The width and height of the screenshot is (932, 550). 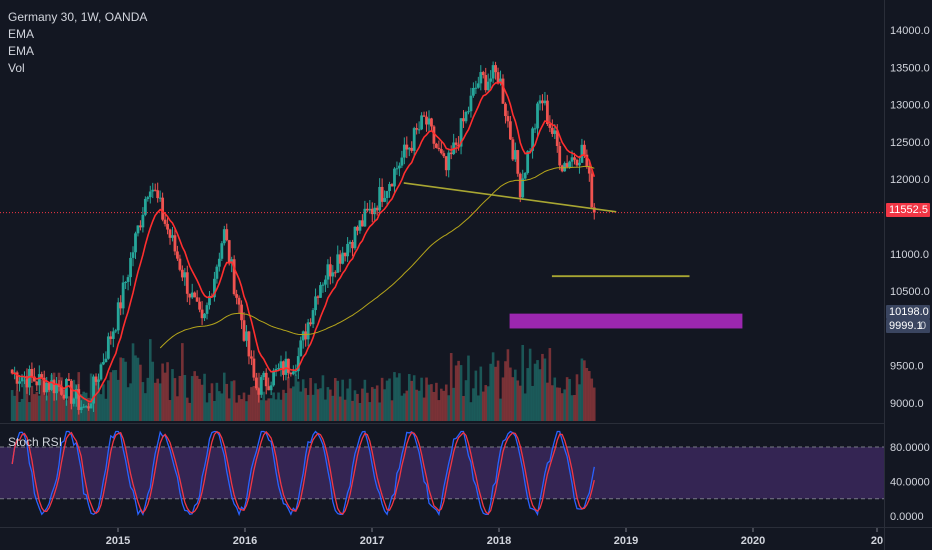 I want to click on indicator-volume: Vol, so click(x=16, y=68).